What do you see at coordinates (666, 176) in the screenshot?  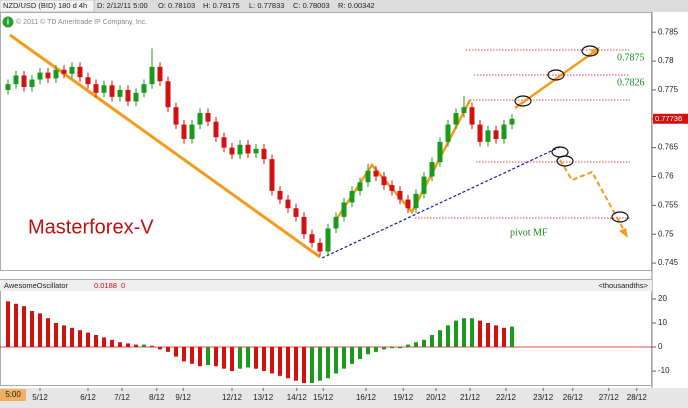 I see `y-tick-label: 0.76` at bounding box center [666, 176].